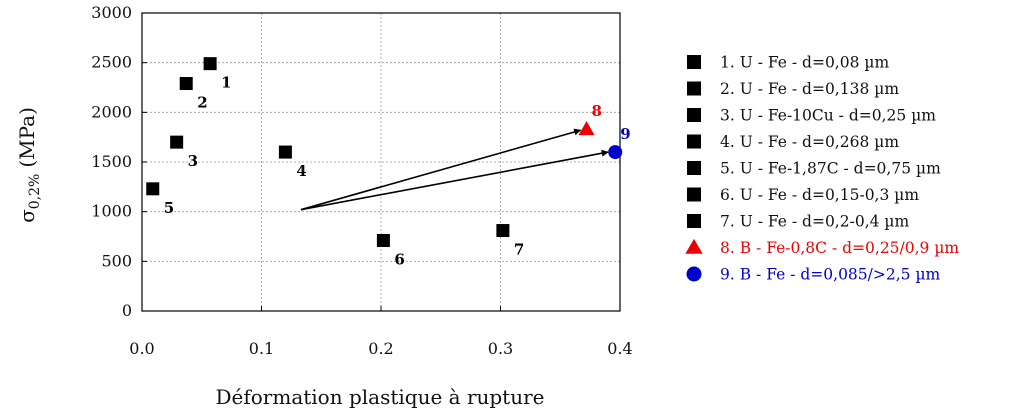 The height and width of the screenshot is (416, 1020). Describe the element at coordinates (193, 161) in the screenshot. I see `point-label-3: 3` at that location.